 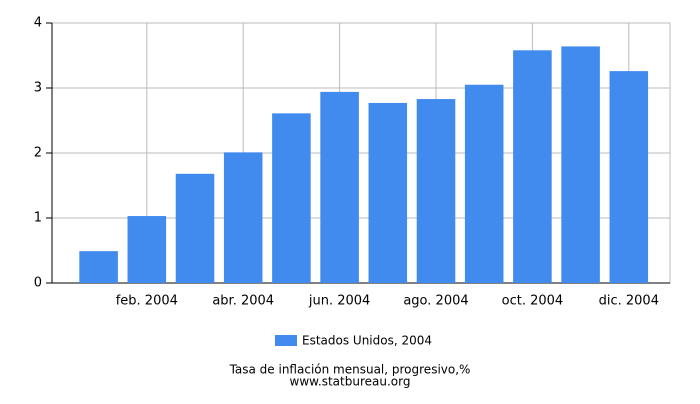 What do you see at coordinates (38, 23) in the screenshot?
I see `y-tick-label: 4` at bounding box center [38, 23].